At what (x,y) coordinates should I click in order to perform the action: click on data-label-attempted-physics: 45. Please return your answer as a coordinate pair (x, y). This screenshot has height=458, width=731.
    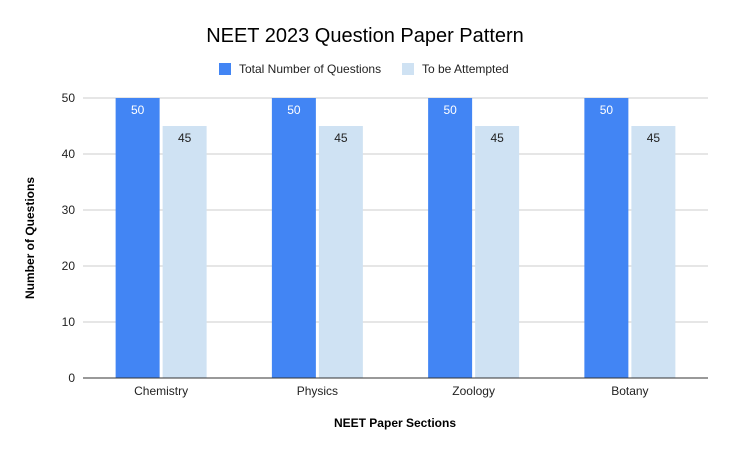
    Looking at the image, I should click on (341, 138).